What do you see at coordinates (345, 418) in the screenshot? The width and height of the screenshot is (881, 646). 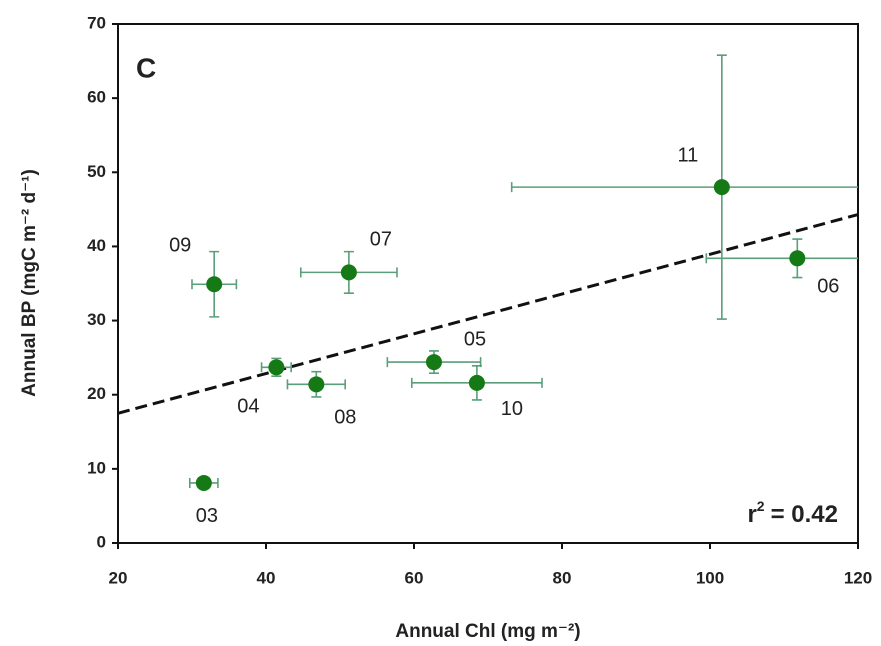 I see `point-label: 08` at bounding box center [345, 418].